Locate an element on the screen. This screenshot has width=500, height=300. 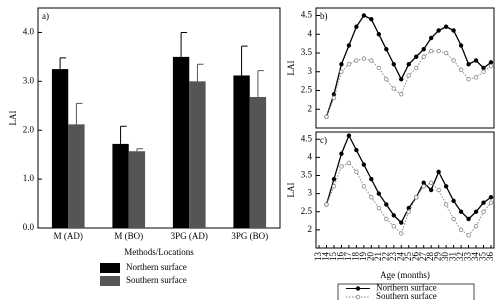
y-tick-label: 4 is located at coordinates (310, 156).